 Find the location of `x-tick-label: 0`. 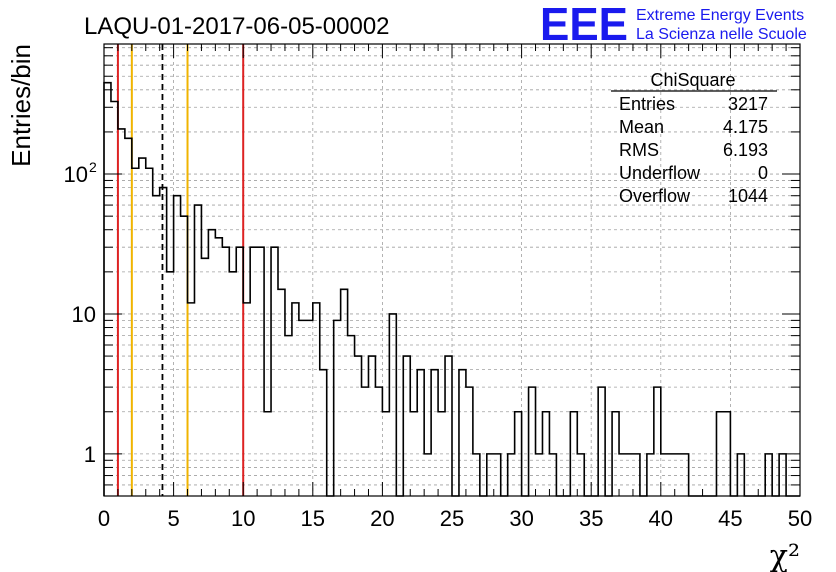

x-tick-label: 0 is located at coordinates (104, 518).